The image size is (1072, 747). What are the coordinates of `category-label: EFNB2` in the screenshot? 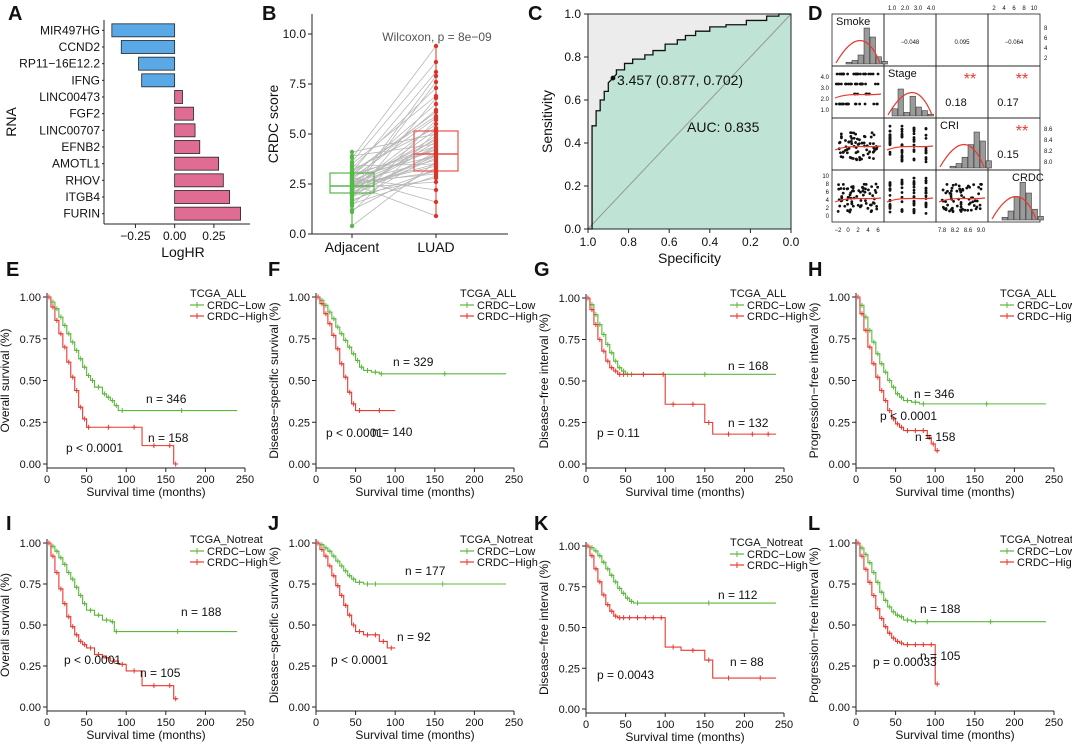 It's located at (80, 147).